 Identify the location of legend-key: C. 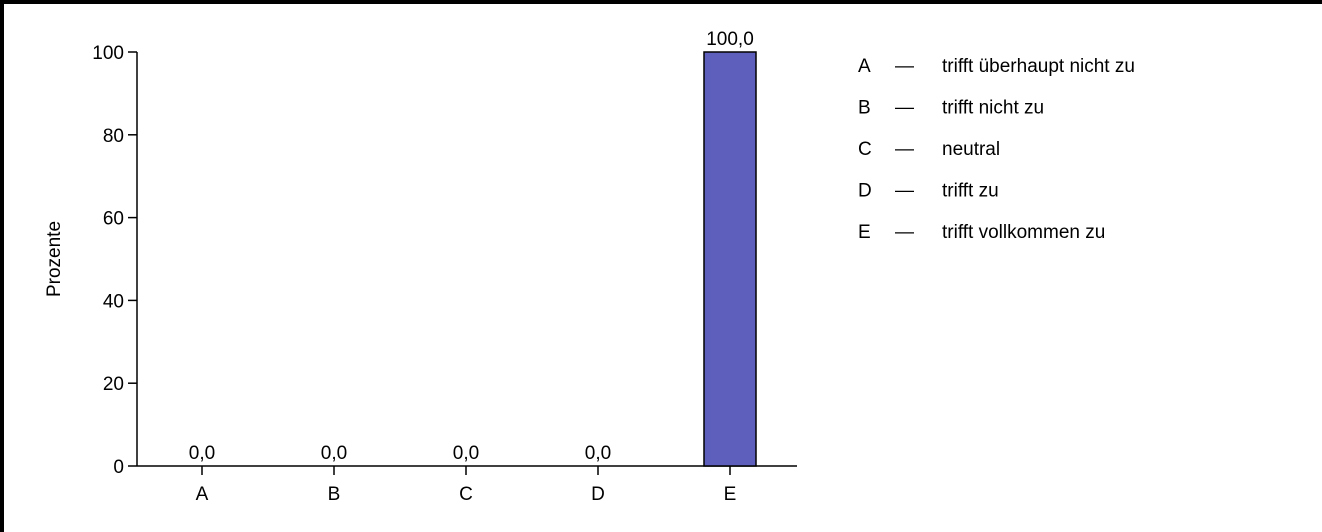
(865, 149).